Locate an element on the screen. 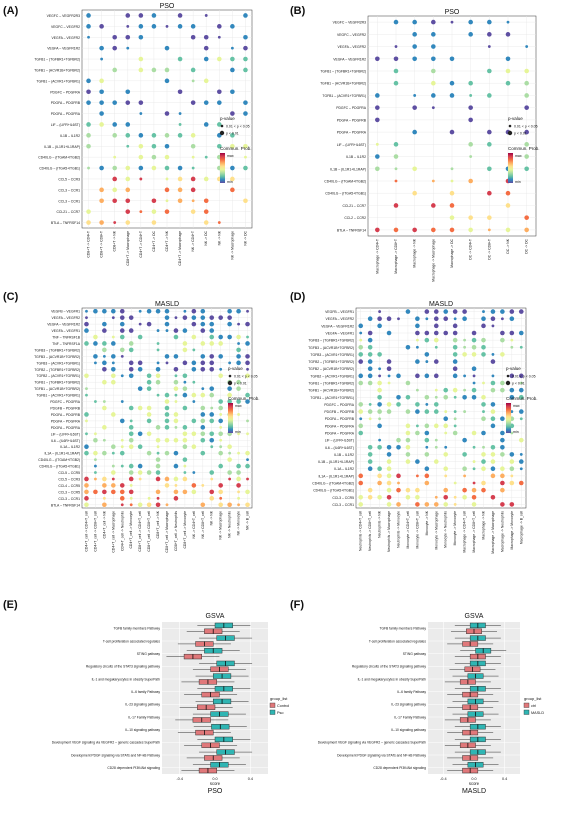  row-label: VEGFC – VEGFR2 is located at coordinates (65, 27).